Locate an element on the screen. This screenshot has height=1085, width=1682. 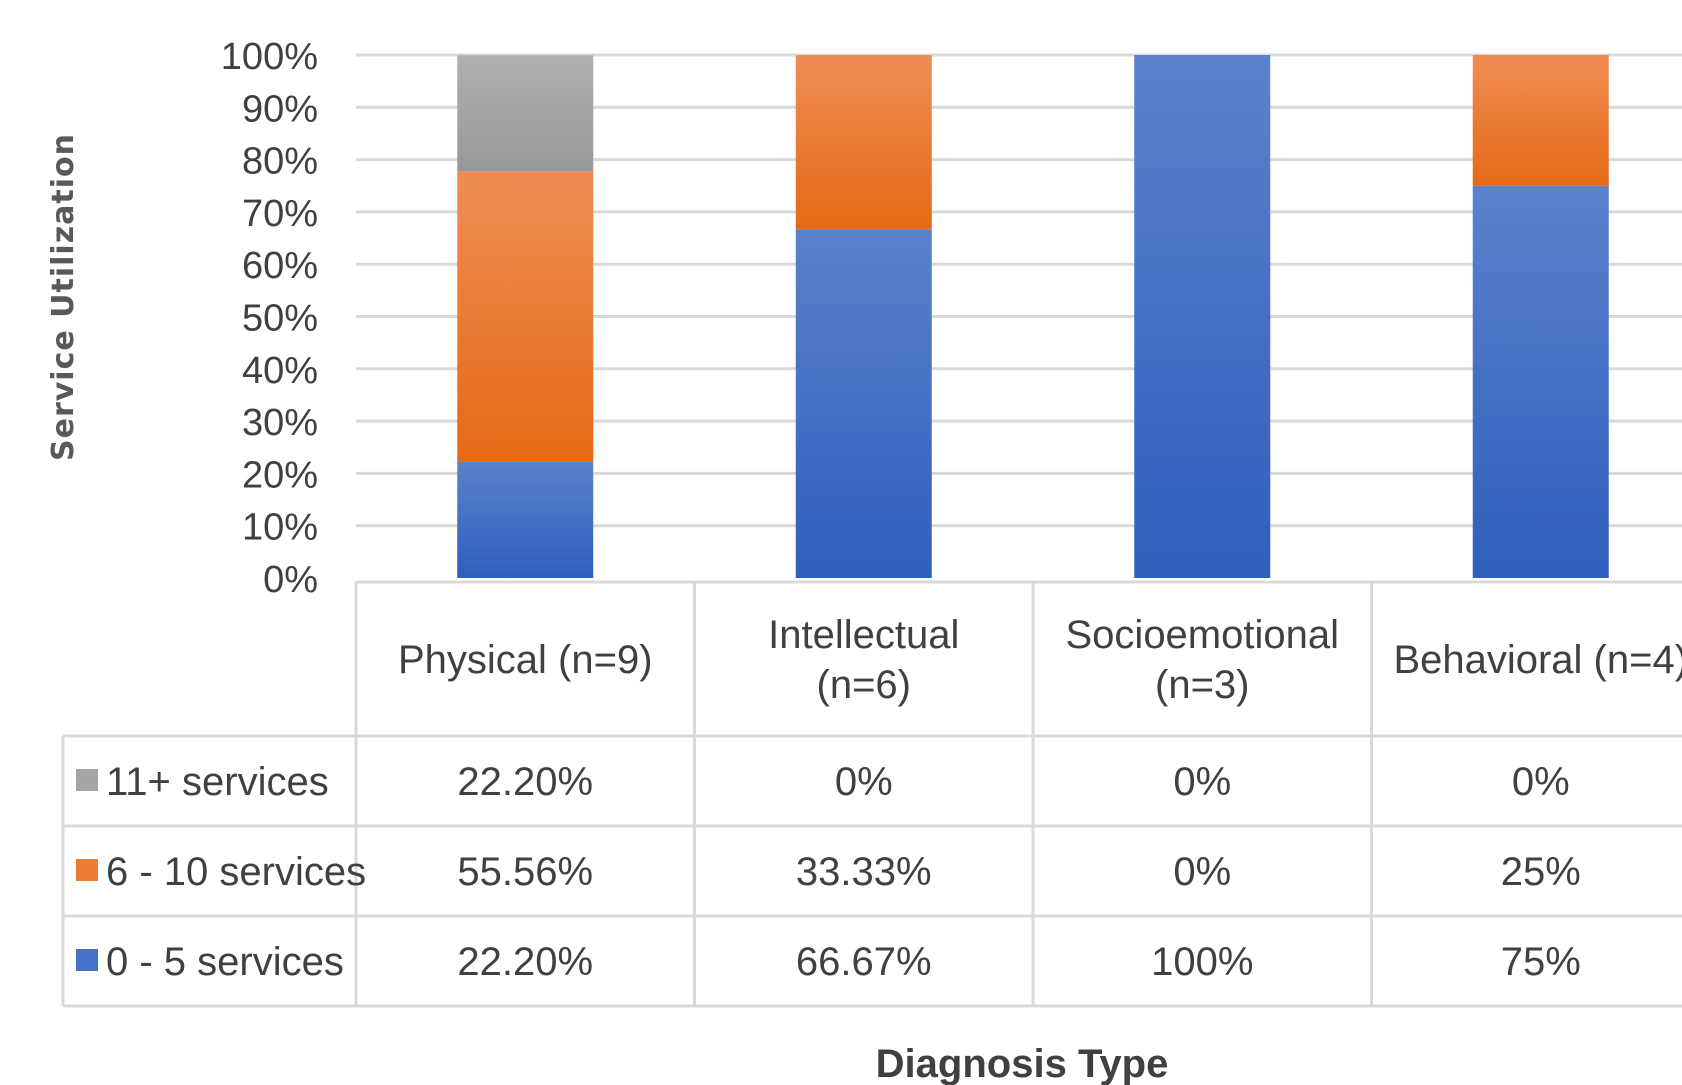
category-label-intellectual-line0: Intellectual is located at coordinates (863, 635).